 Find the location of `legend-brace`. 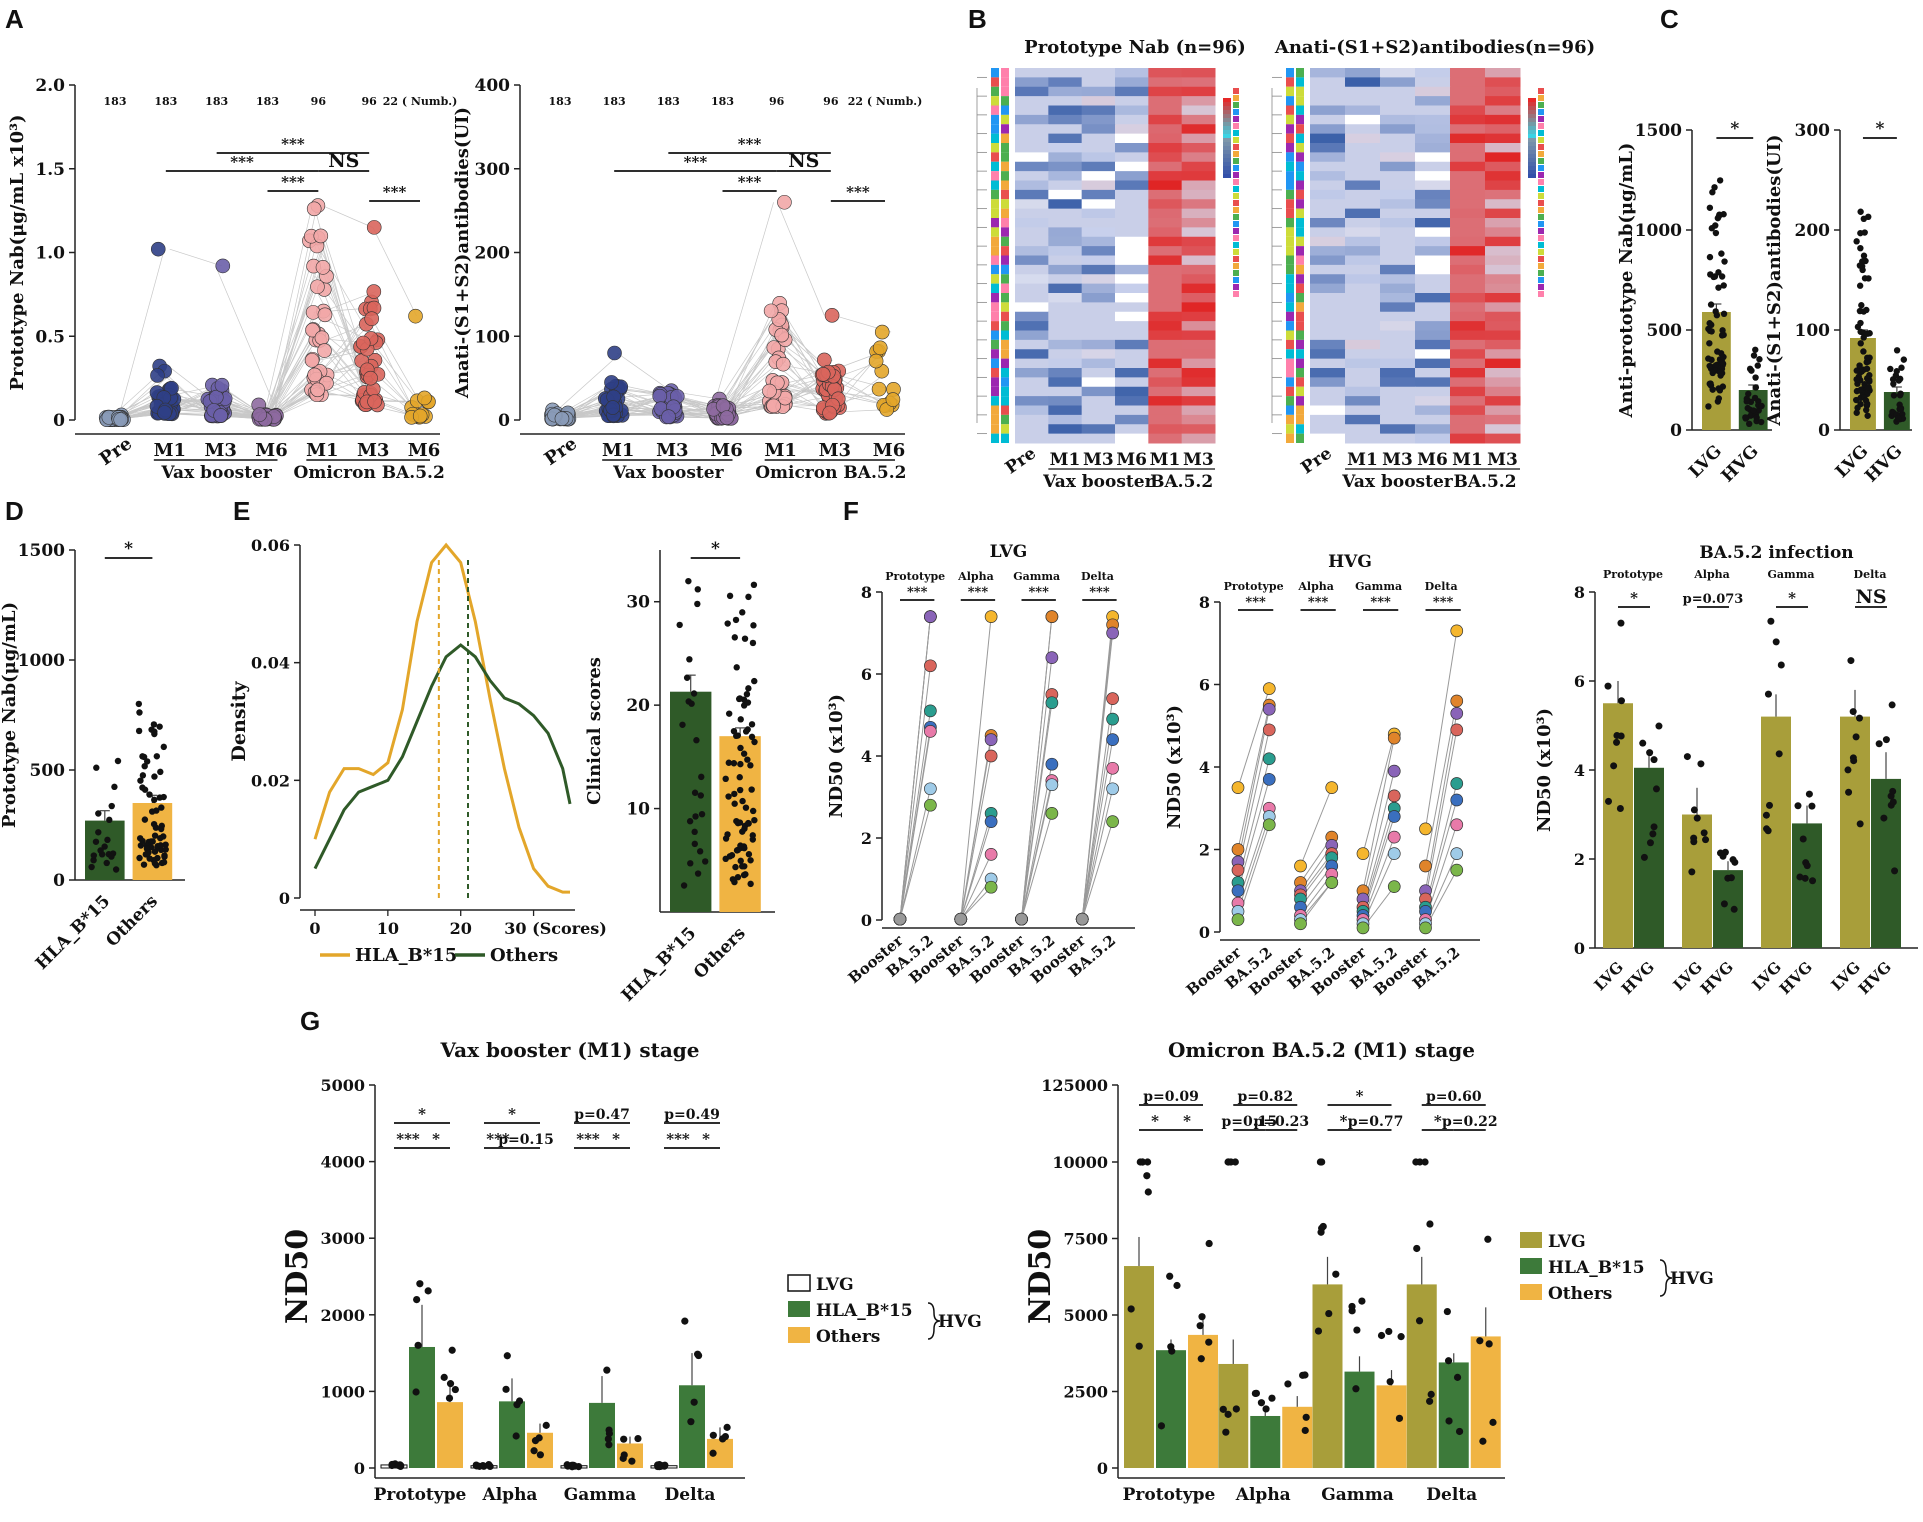

legend-brace is located at coordinates (934, 1321).